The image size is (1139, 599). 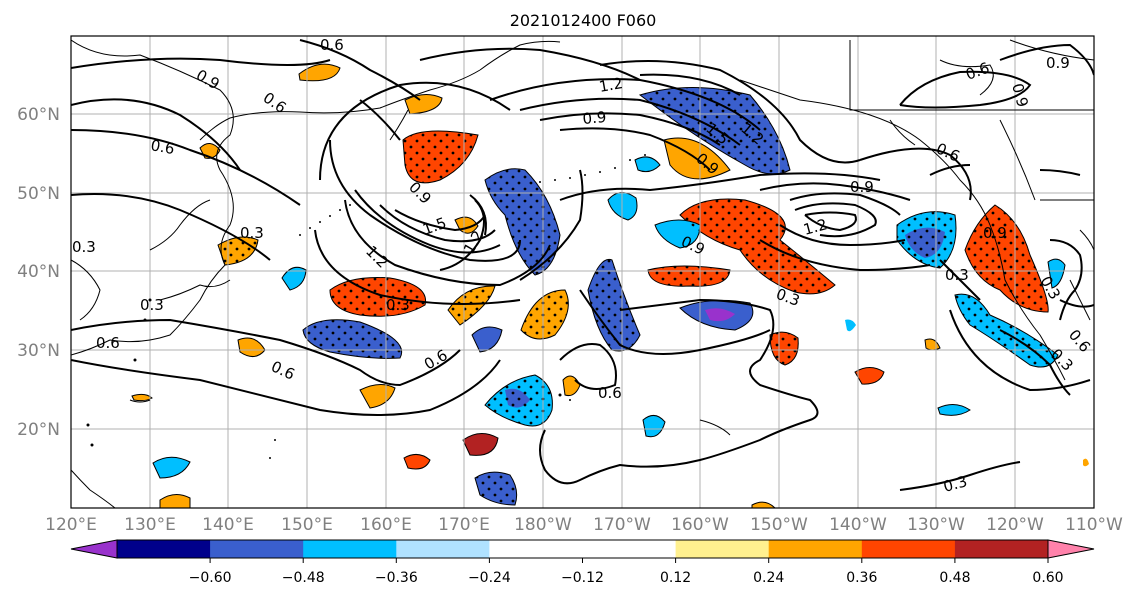 What do you see at coordinates (622, 525) in the screenshot?
I see `lon-label: 170°W` at bounding box center [622, 525].